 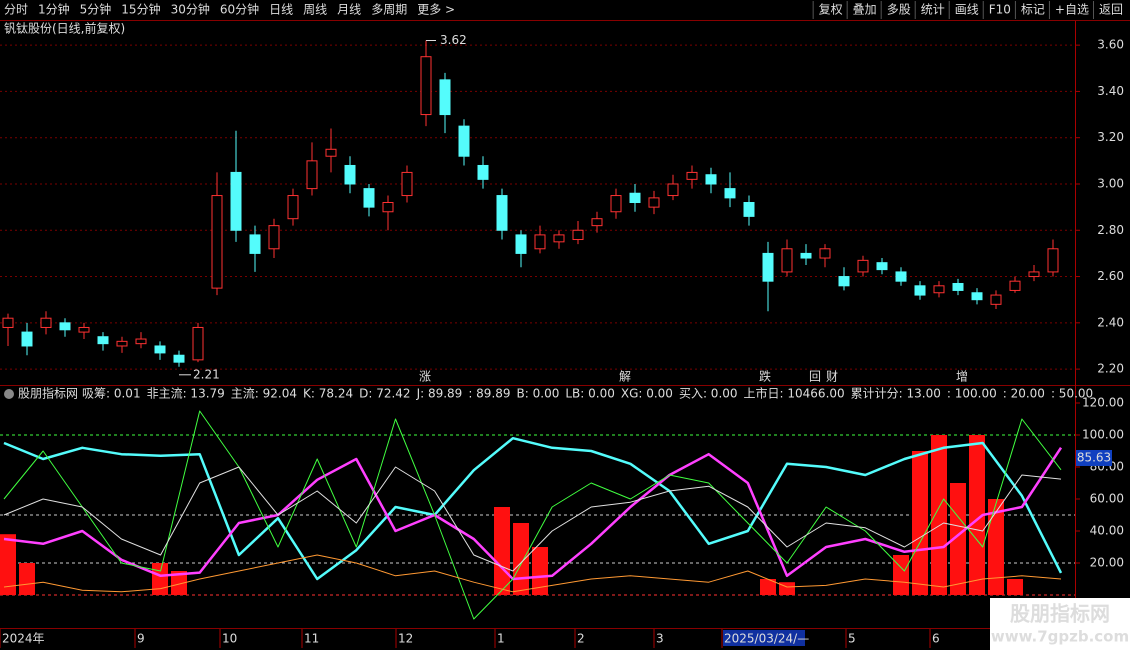 I want to click on indicator-legend: LB: 0.00, so click(x=590, y=394).